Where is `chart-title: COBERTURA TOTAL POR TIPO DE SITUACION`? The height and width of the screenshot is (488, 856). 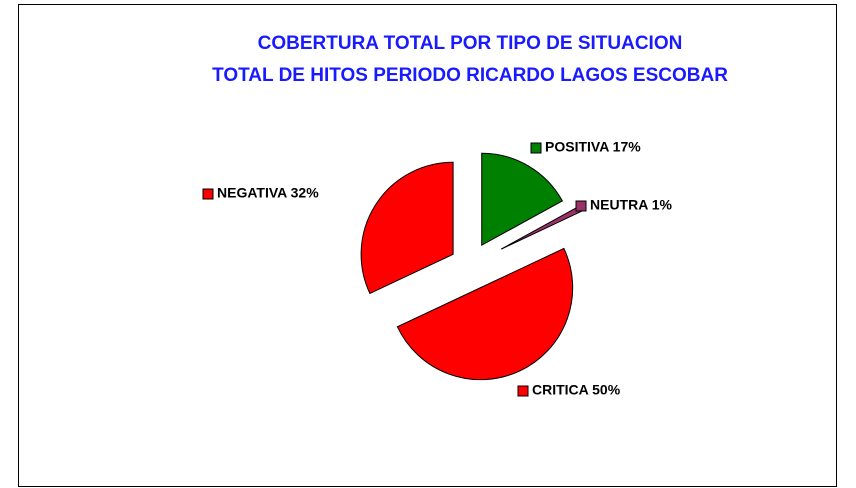 chart-title: COBERTURA TOTAL POR TIPO DE SITUACION is located at coordinates (470, 43).